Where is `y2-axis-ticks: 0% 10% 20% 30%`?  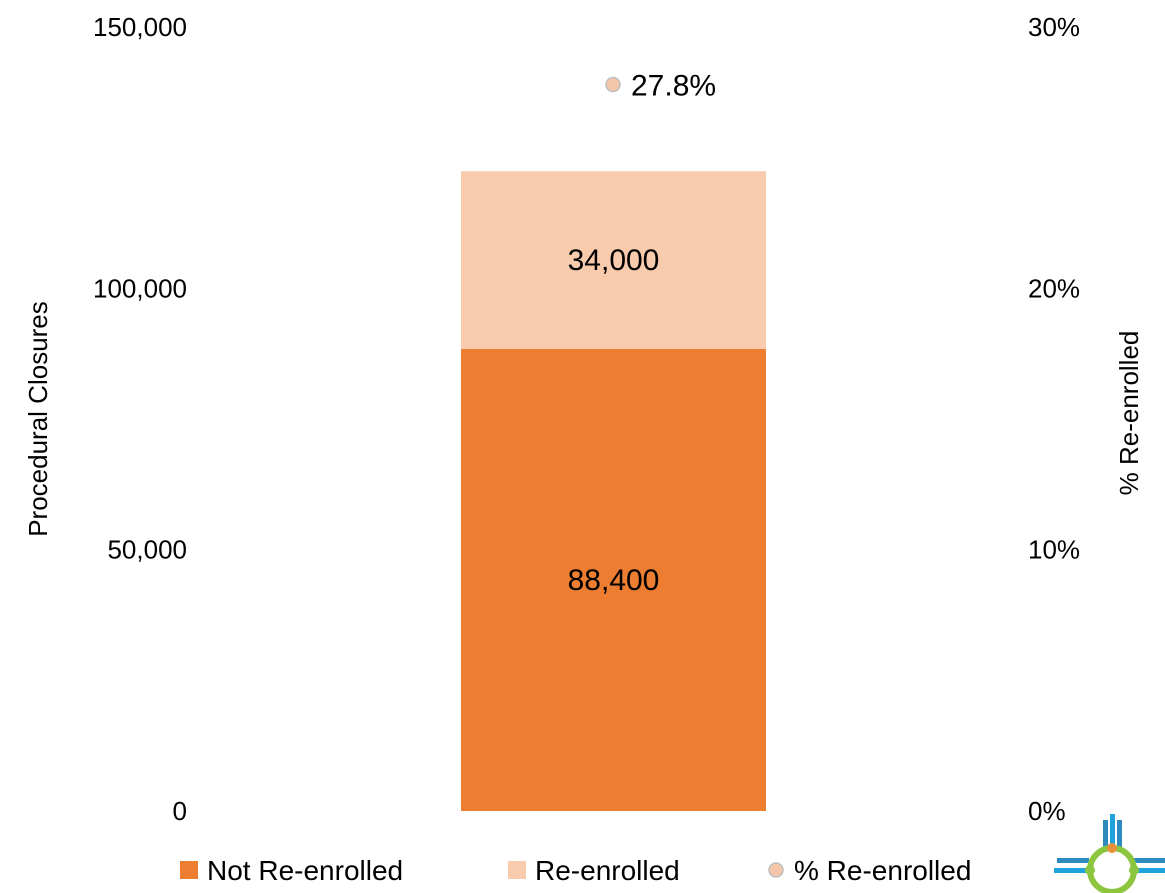 y2-axis-ticks: 0% 10% 20% 30% is located at coordinates (1054, 419).